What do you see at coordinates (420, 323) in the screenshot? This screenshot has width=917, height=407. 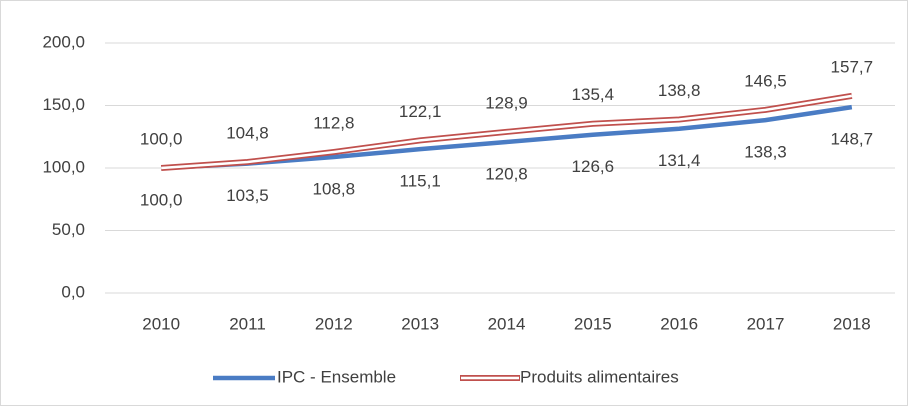 I see `x-tick-label: 2013` at bounding box center [420, 323].